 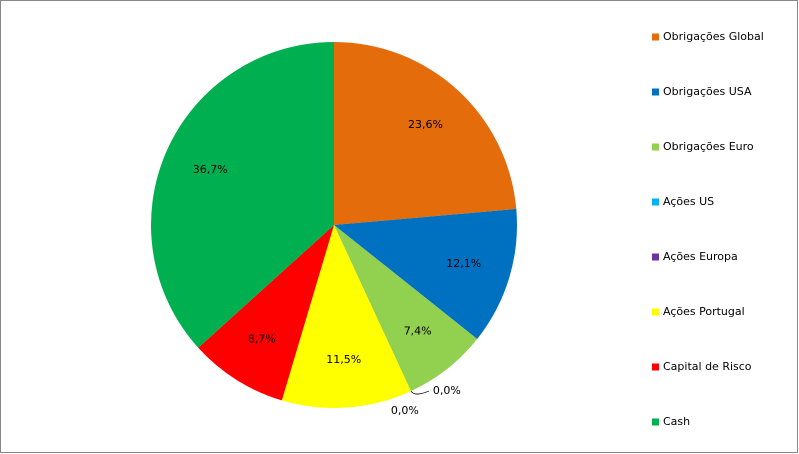 I want to click on data-label: 11,5%, so click(x=343, y=359).